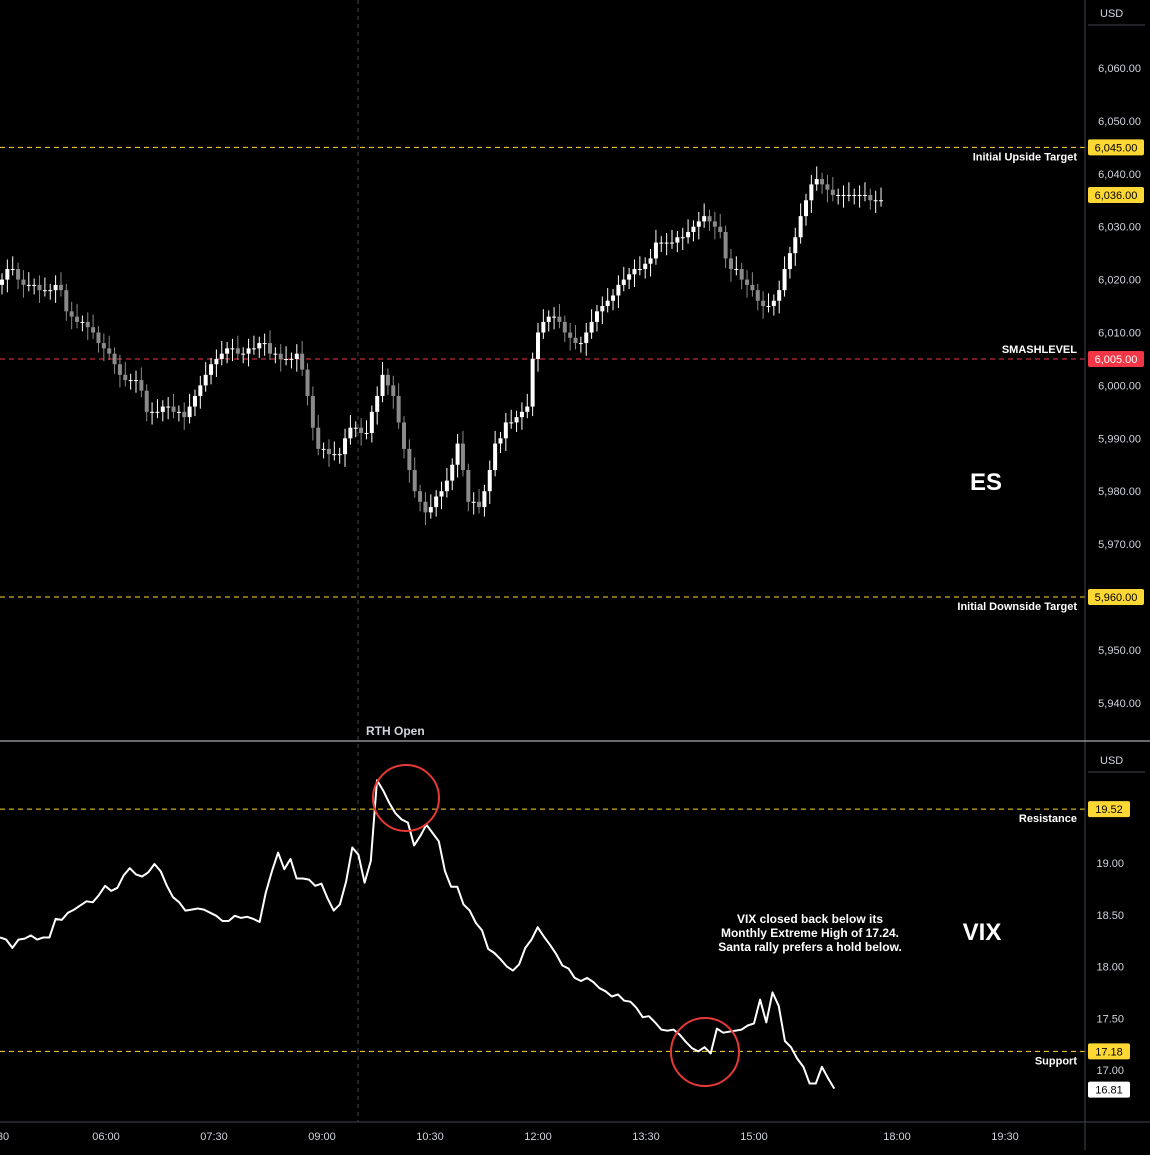  Describe the element at coordinates (982, 932) in the screenshot. I see `vix-symbol-label: VIX` at that location.